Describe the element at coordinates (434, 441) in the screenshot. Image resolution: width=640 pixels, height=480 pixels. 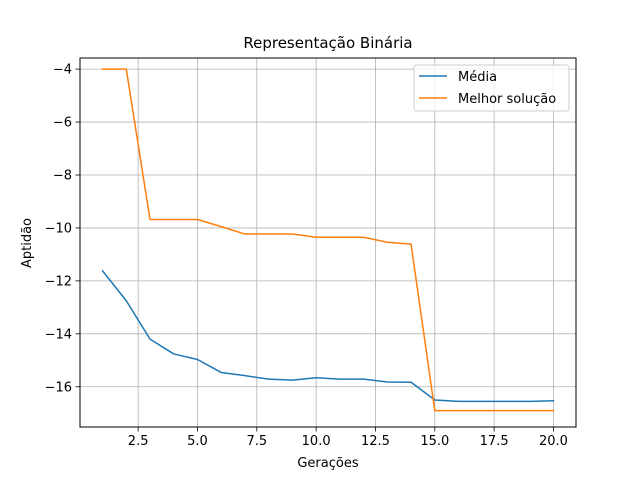
I see `x-tick-label: 15.0` at that location.